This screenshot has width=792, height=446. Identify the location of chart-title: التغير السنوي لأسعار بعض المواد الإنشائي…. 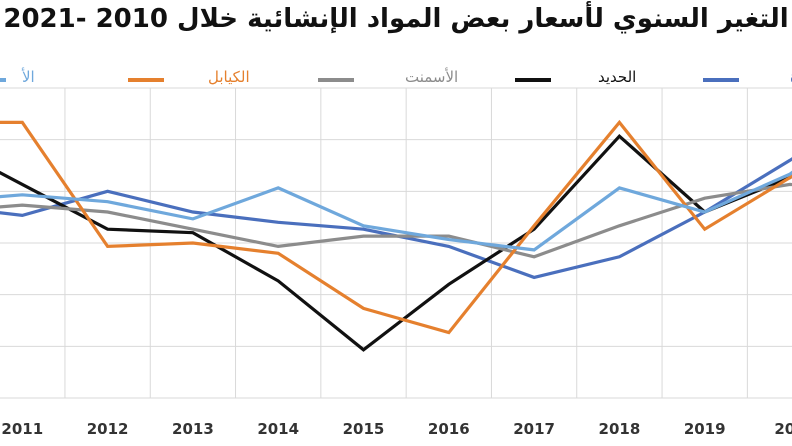
(396, 19).